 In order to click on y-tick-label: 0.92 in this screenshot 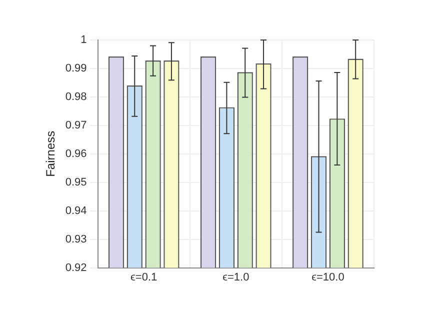, I will do `click(76, 268)`.